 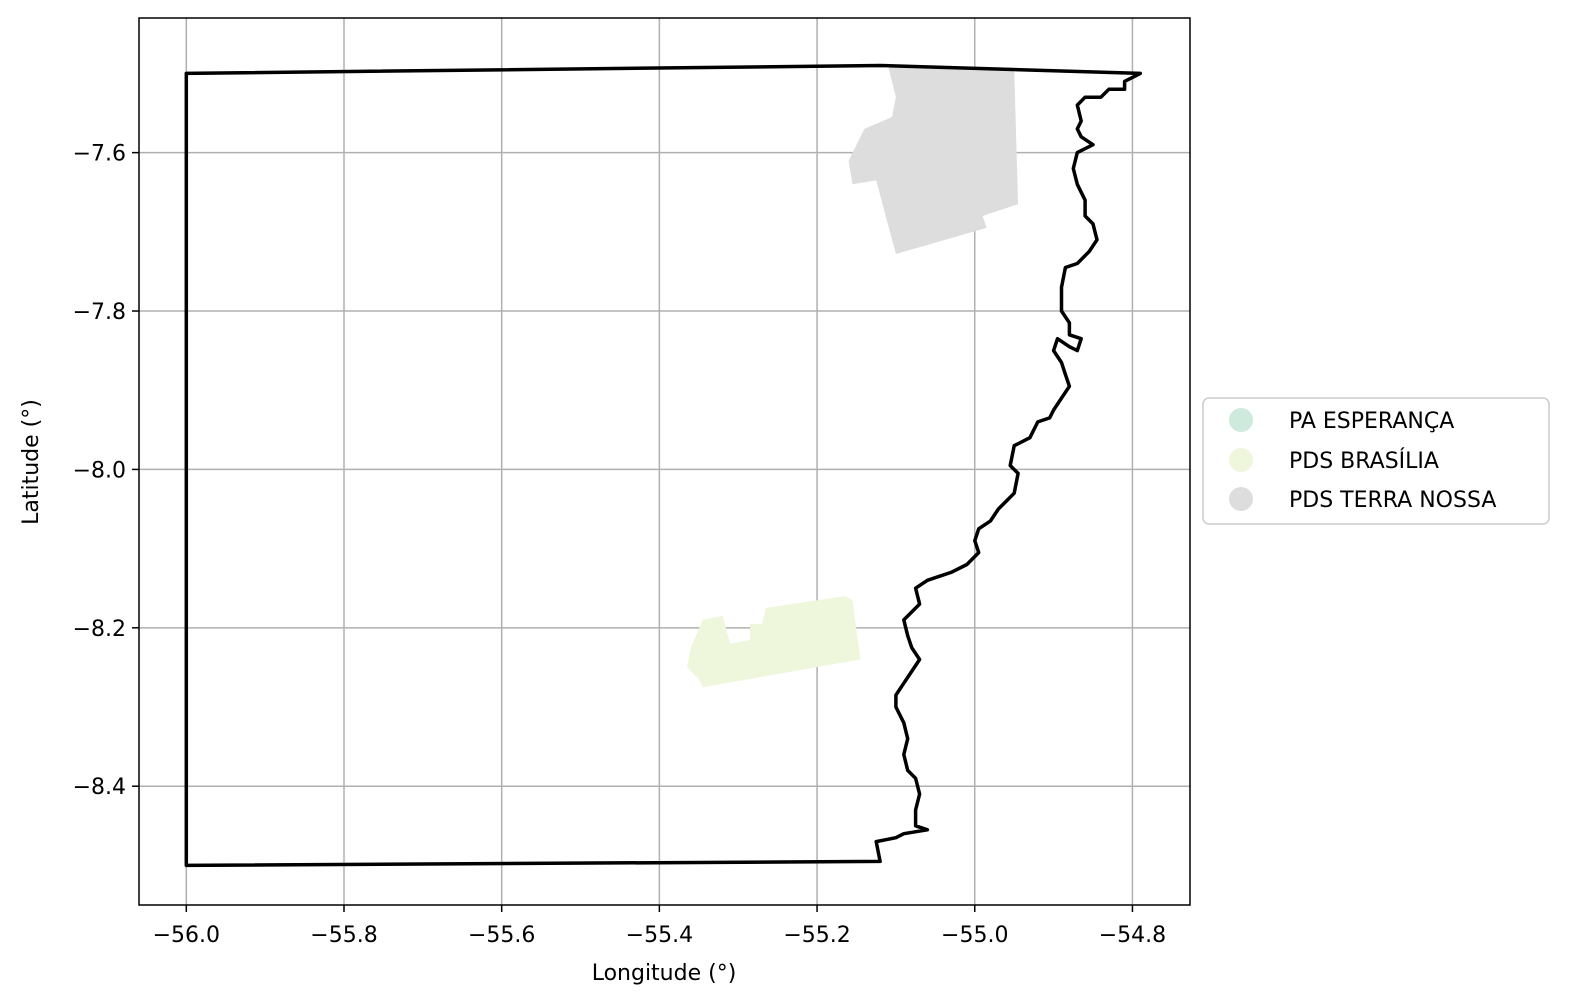 What do you see at coordinates (816, 935) in the screenshot?
I see `x-tick-label: −55.2` at bounding box center [816, 935].